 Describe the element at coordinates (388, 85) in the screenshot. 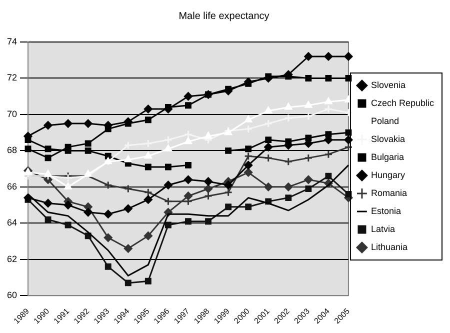

I see `legend-label: Slovenia` at that location.